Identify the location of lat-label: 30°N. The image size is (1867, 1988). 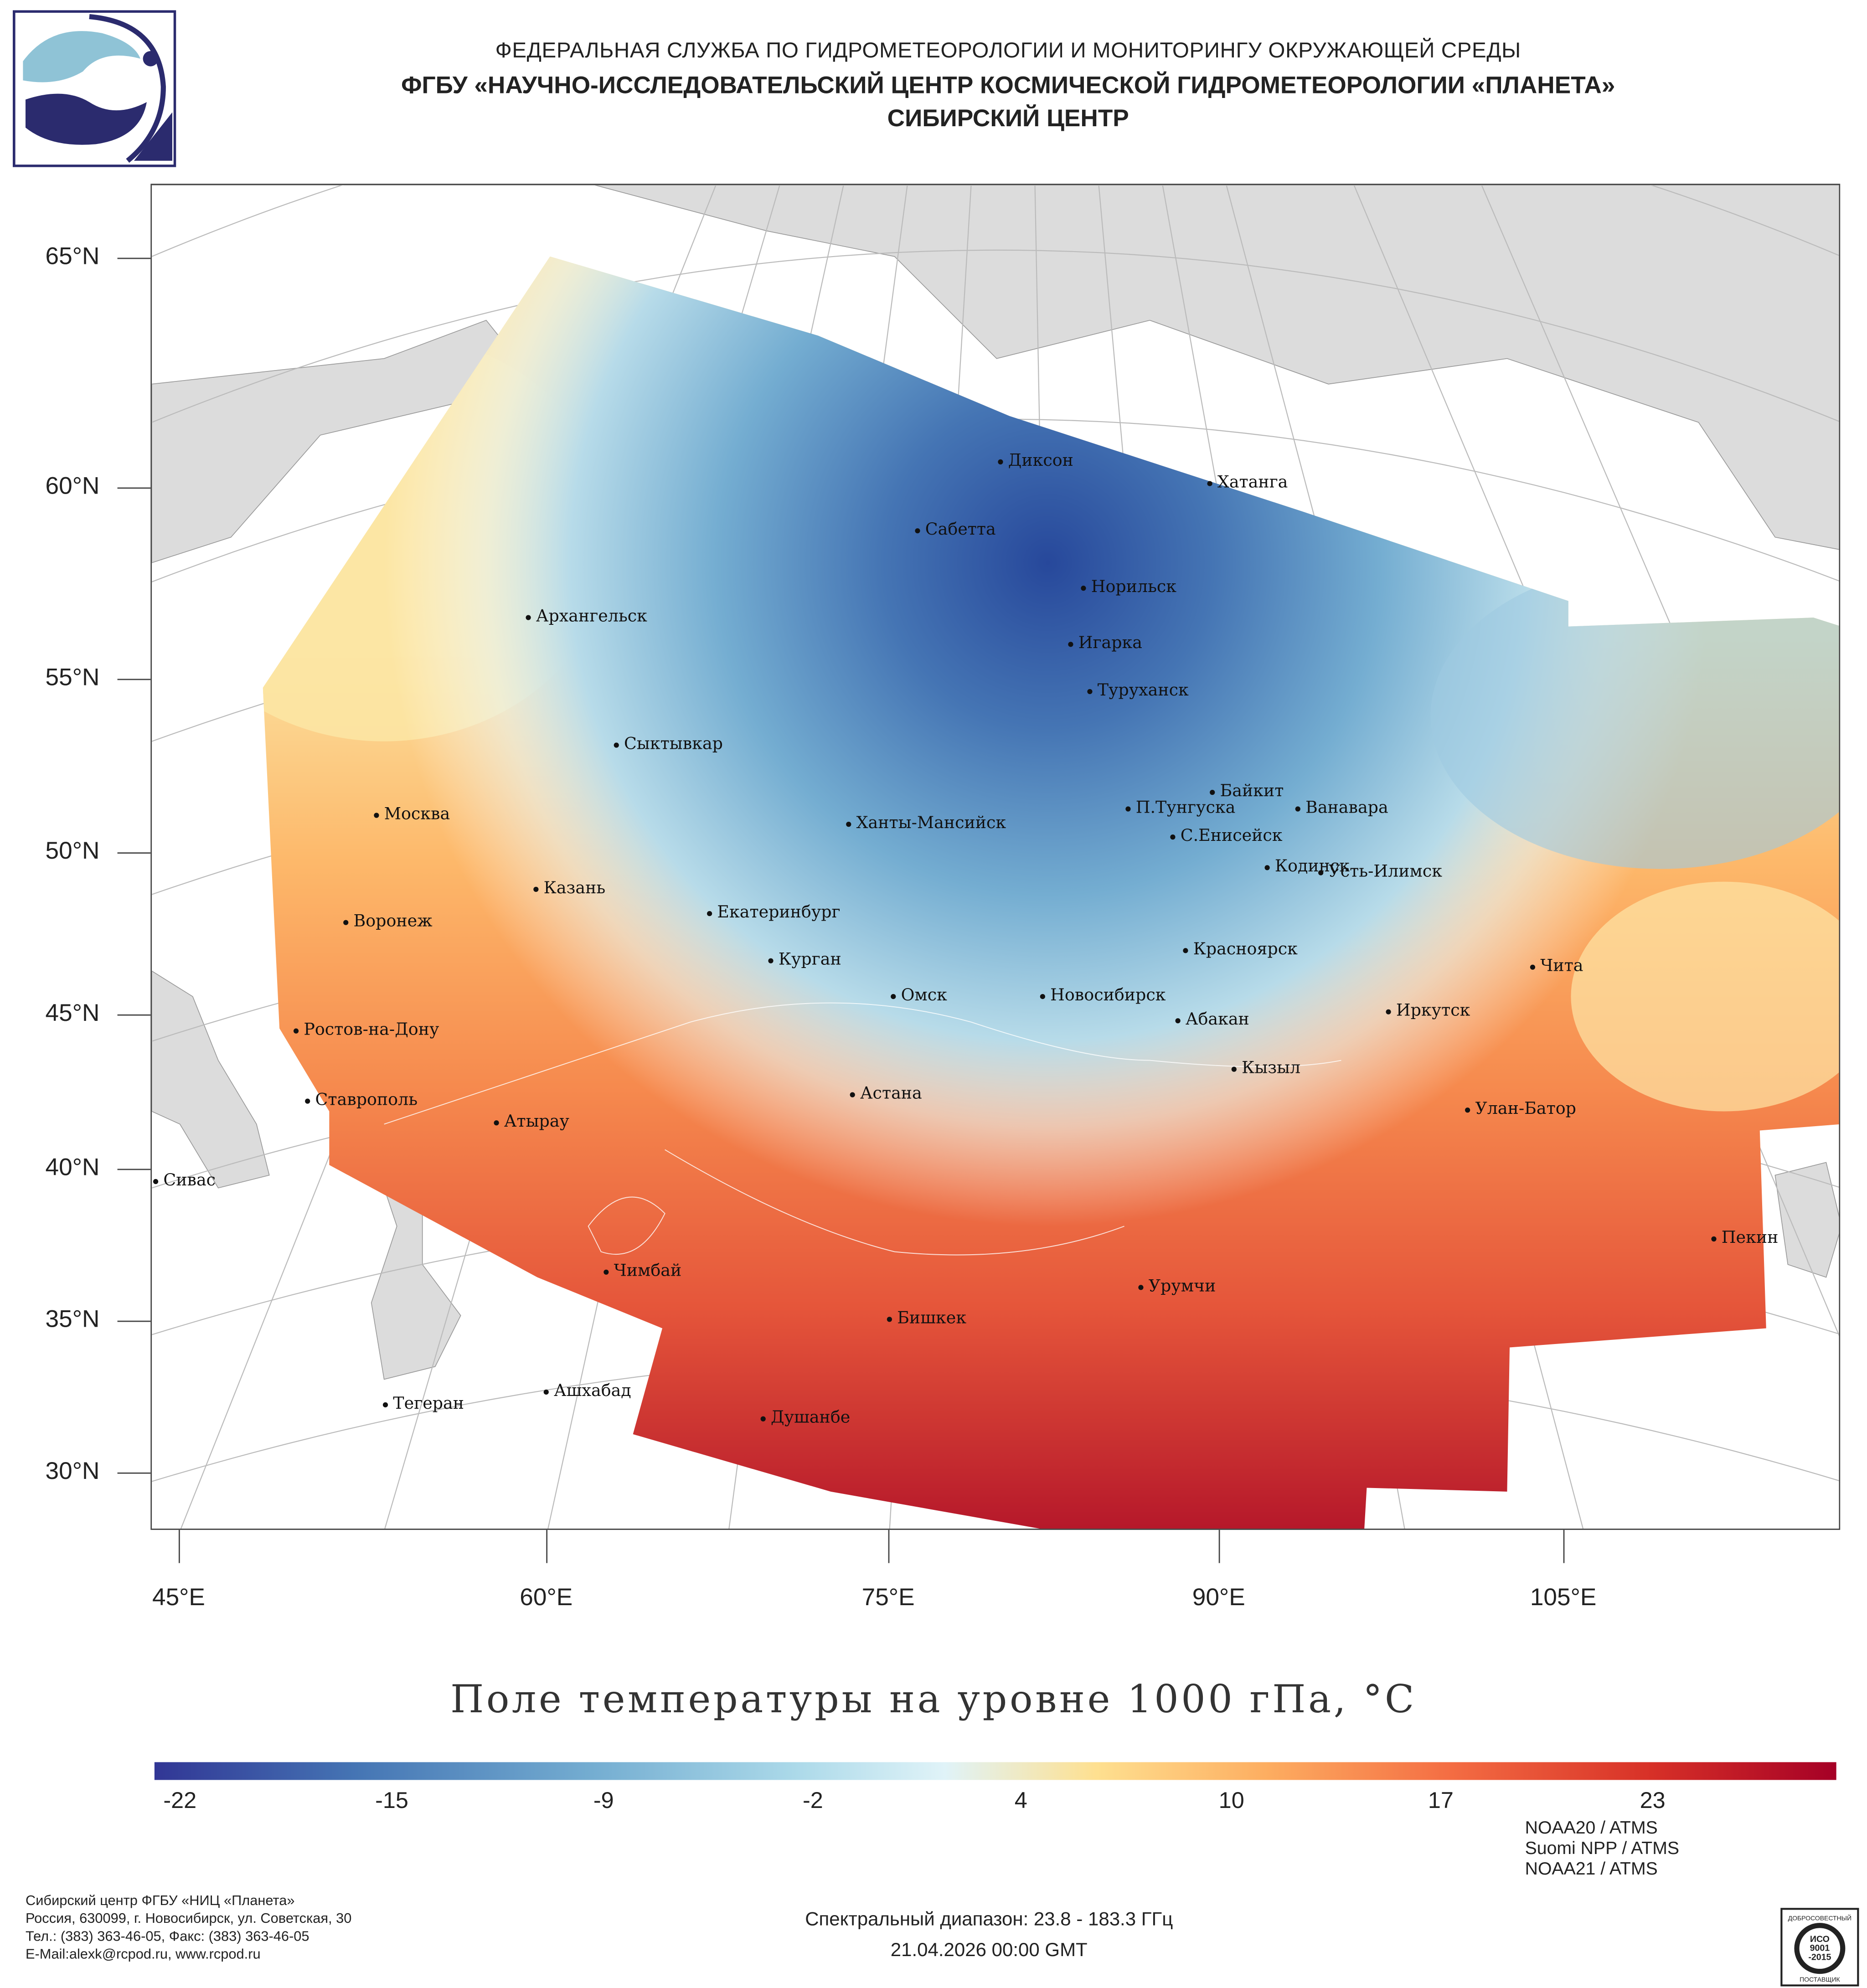
(72, 1472).